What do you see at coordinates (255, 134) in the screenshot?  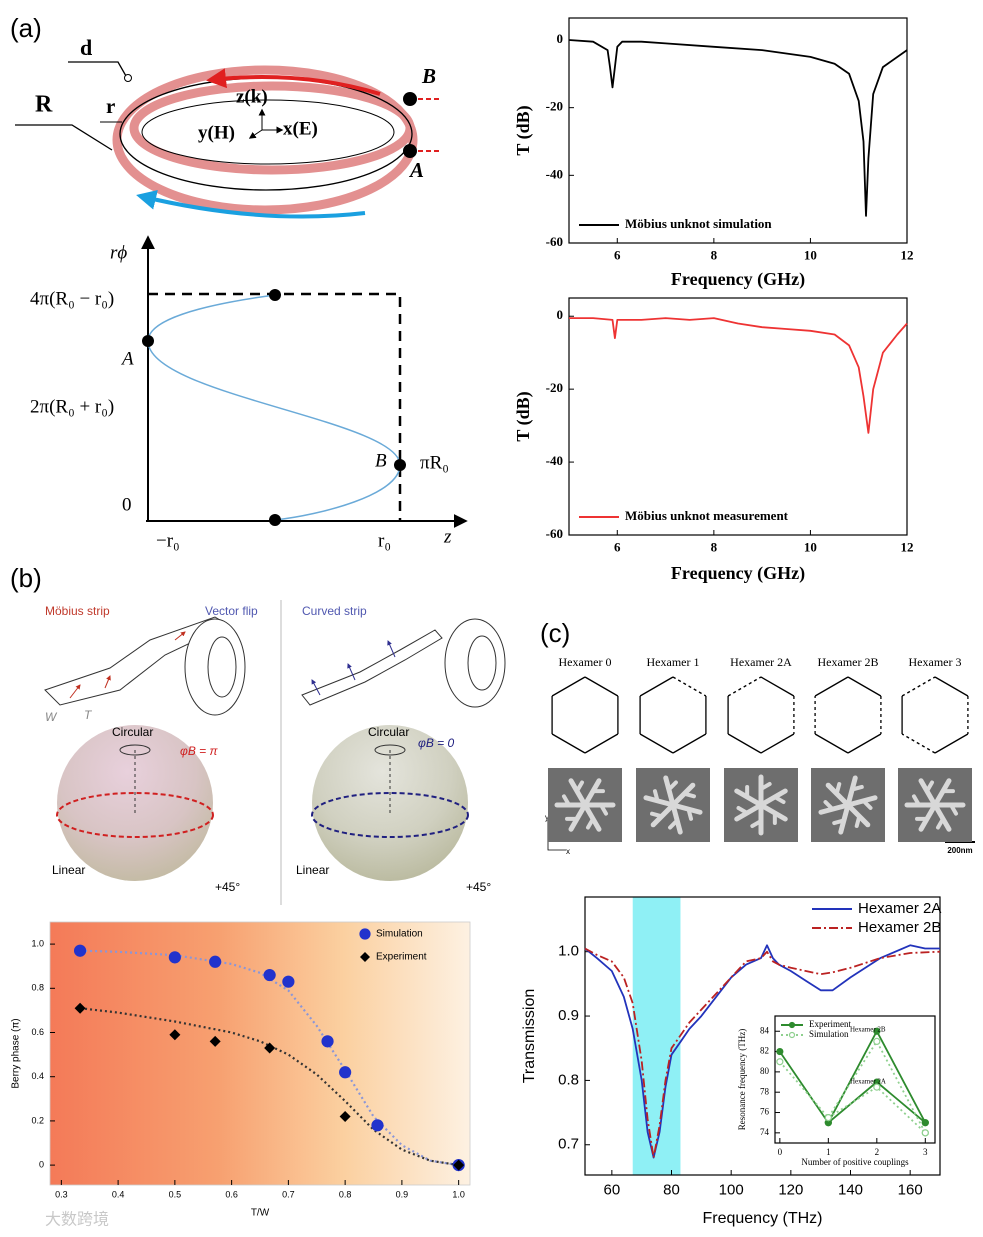 I see `axis-arrow` at bounding box center [255, 134].